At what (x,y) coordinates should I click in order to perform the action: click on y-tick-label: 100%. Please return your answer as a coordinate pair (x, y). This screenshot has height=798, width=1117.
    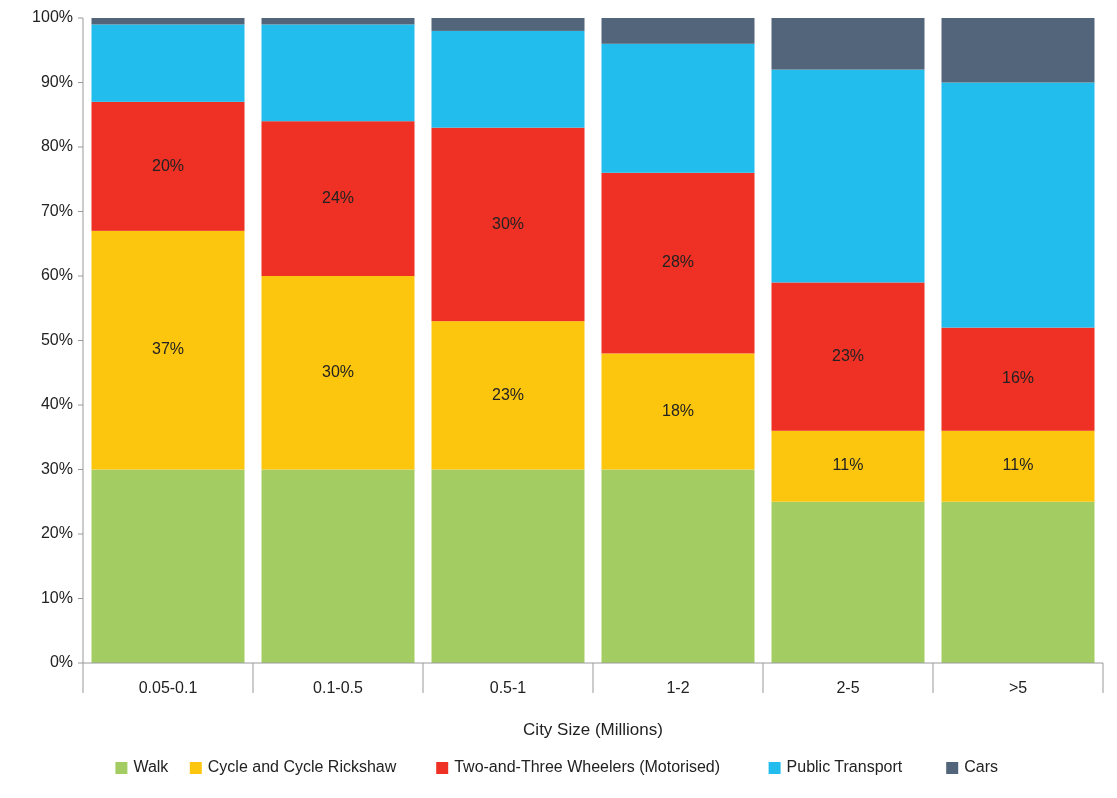
    Looking at the image, I should click on (52, 17).